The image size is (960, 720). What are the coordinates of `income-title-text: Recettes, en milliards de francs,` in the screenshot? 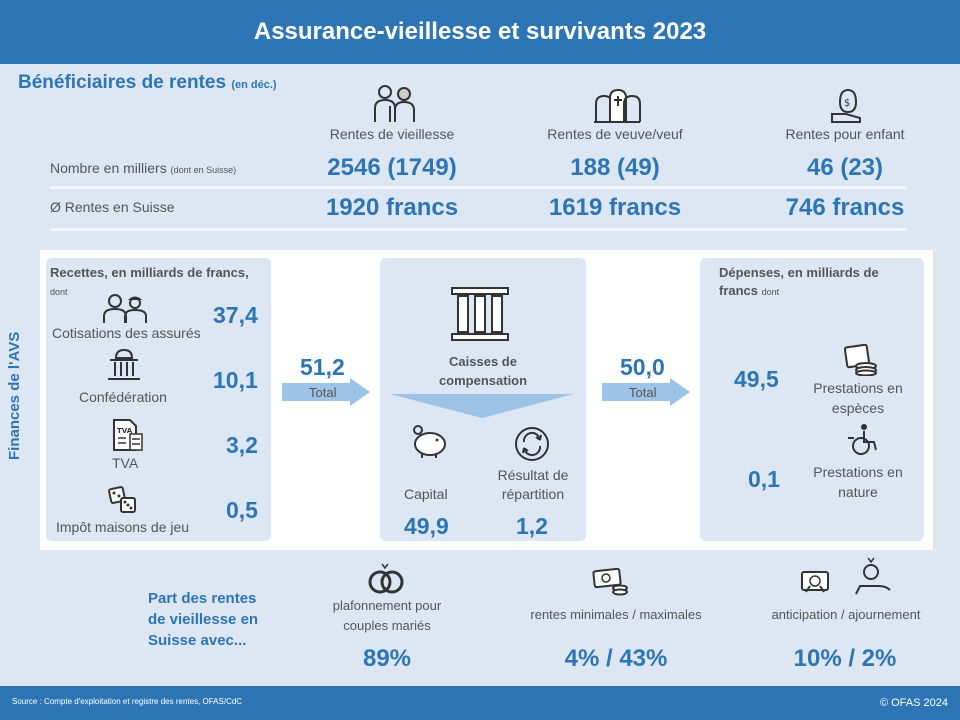 It's located at (149, 272).